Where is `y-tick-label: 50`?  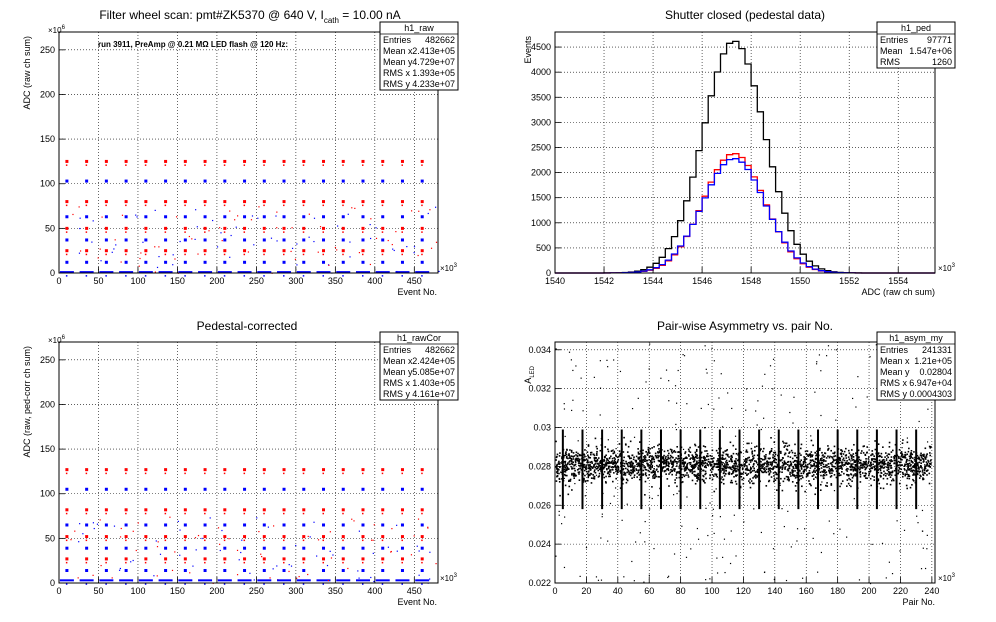 y-tick-label: 50 is located at coordinates (50, 538).